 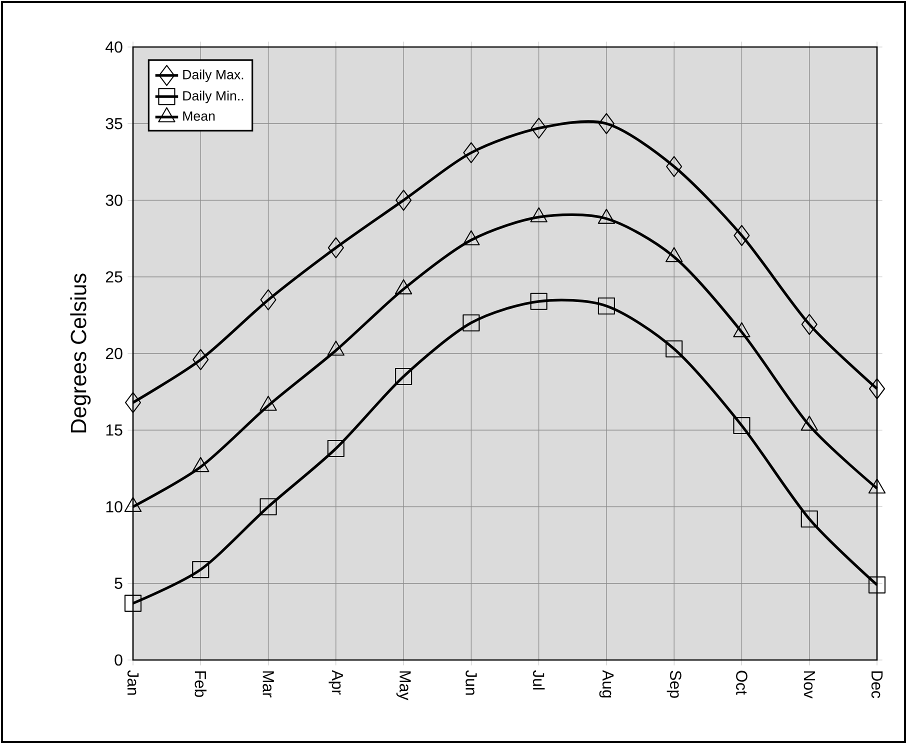 What do you see at coordinates (336, 682) in the screenshot?
I see `x-tick-label: Apr` at bounding box center [336, 682].